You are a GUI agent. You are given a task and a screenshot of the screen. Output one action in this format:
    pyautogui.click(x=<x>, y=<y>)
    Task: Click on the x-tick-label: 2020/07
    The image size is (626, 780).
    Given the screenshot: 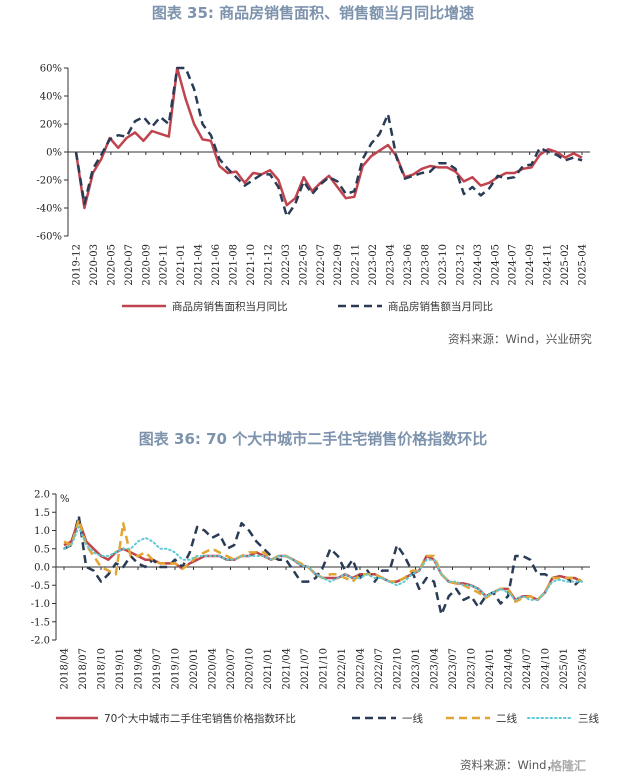 What is the action you would take?
    pyautogui.click(x=231, y=669)
    